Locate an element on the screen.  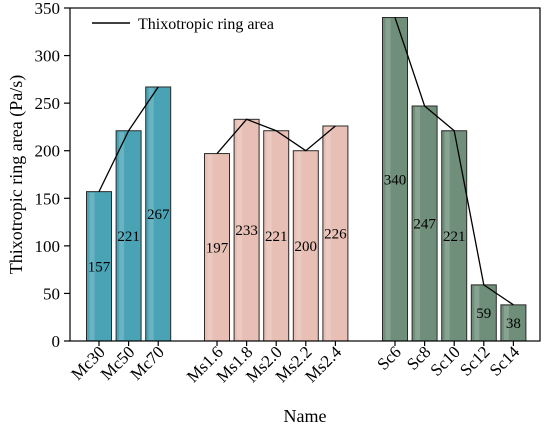
y-tick-label: 250 is located at coordinates (48, 103).